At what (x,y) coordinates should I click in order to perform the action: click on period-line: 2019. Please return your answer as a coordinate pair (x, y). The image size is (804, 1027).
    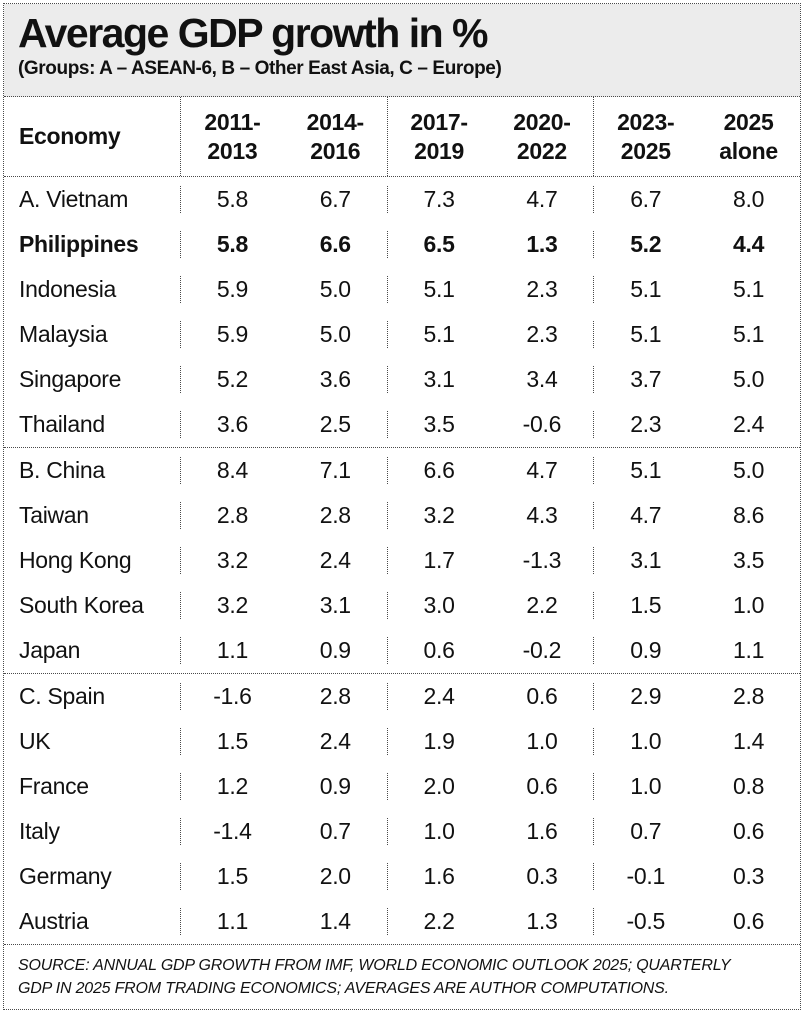
    Looking at the image, I should click on (439, 150).